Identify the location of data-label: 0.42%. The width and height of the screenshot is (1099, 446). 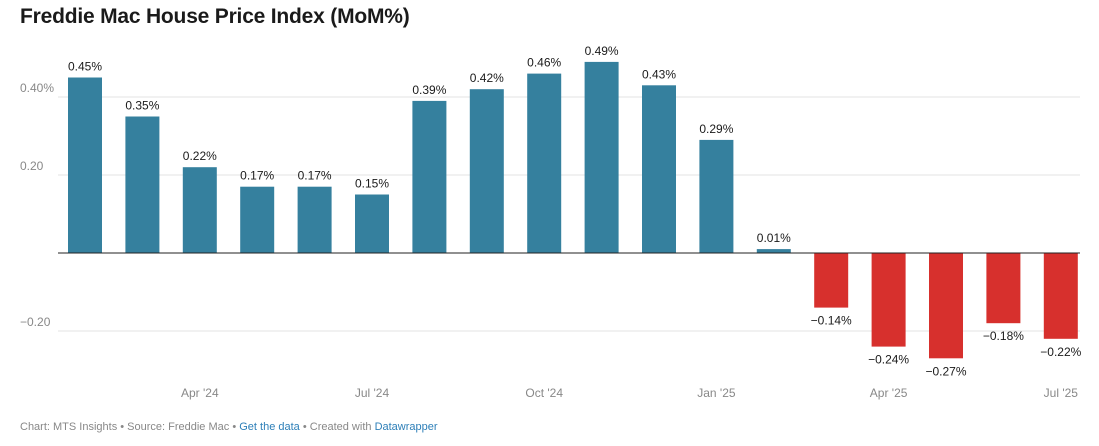
(487, 78).